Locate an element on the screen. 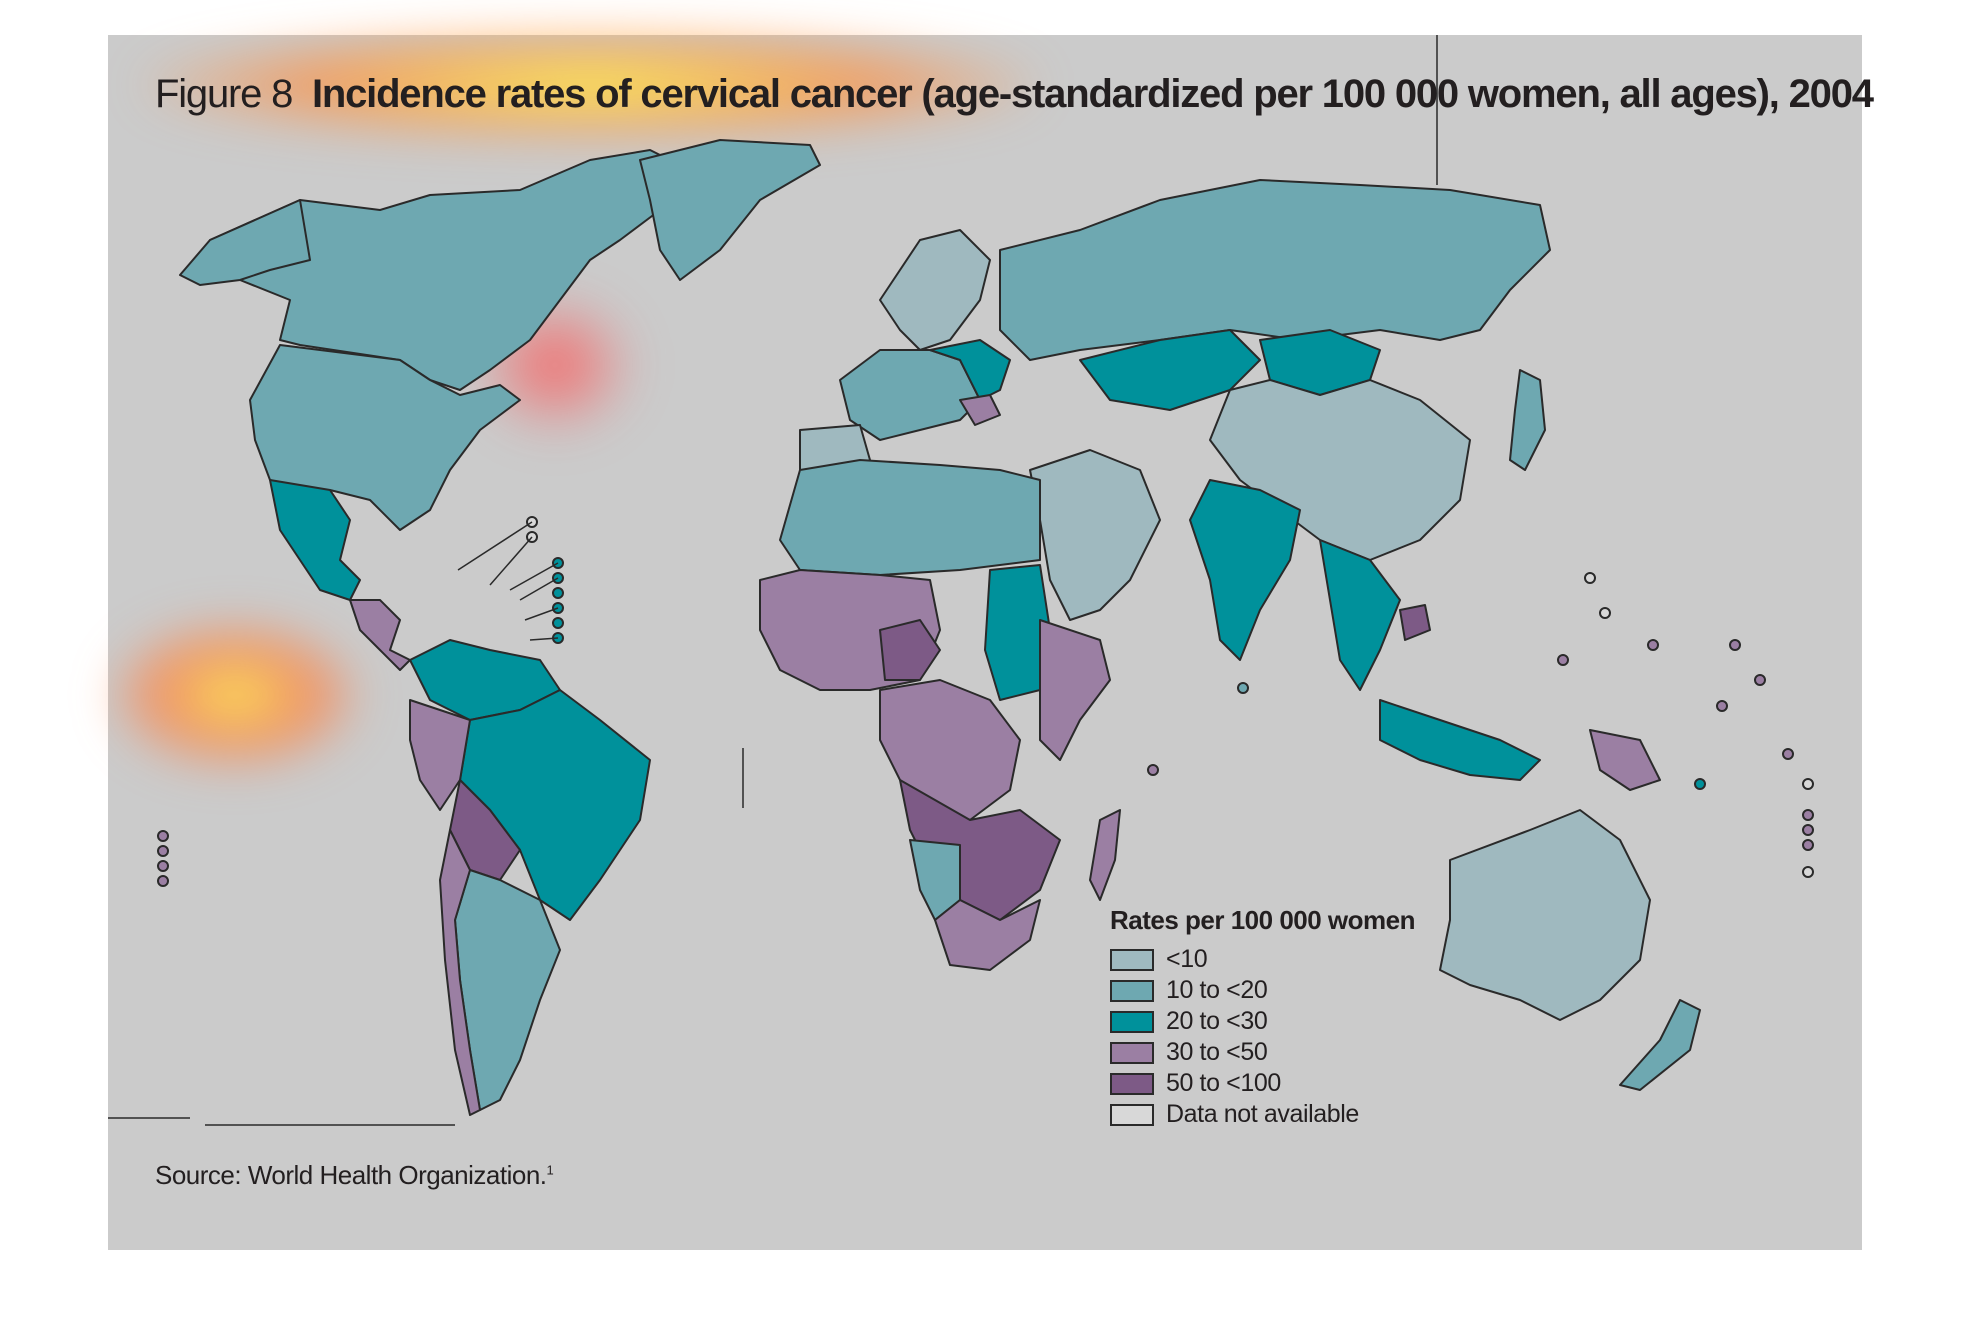  legend-label: Data not available is located at coordinates (1262, 1114).